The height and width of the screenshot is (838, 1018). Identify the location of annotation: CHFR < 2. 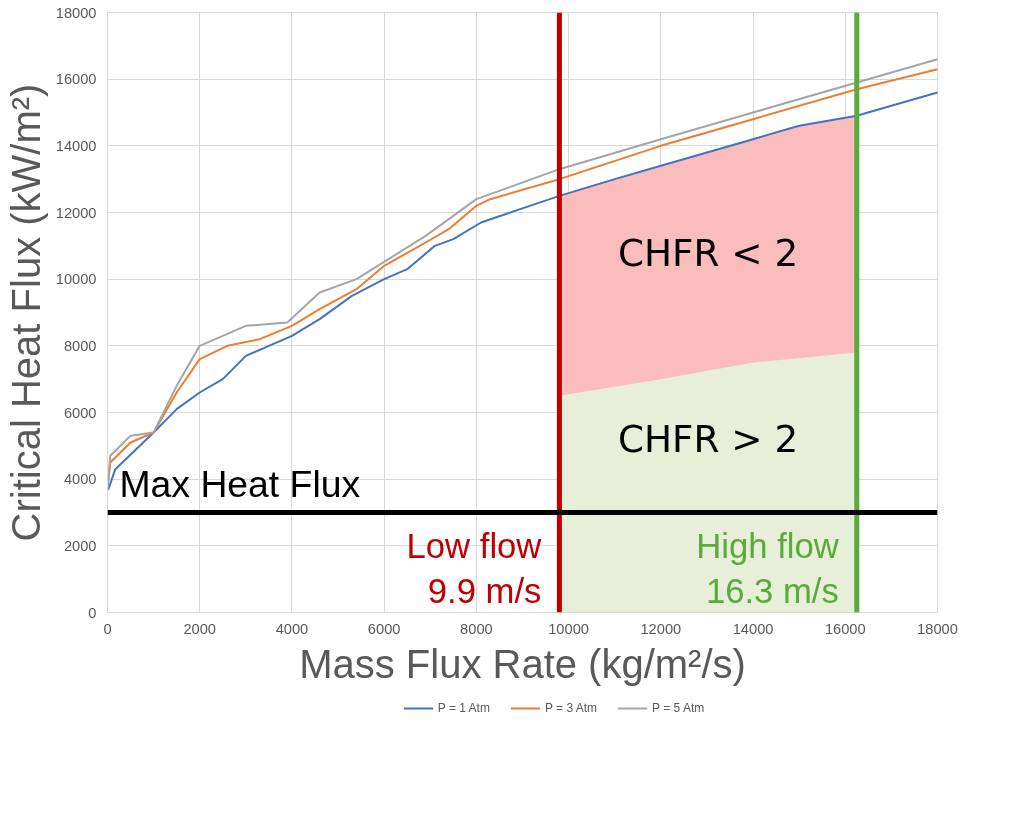
(708, 252).